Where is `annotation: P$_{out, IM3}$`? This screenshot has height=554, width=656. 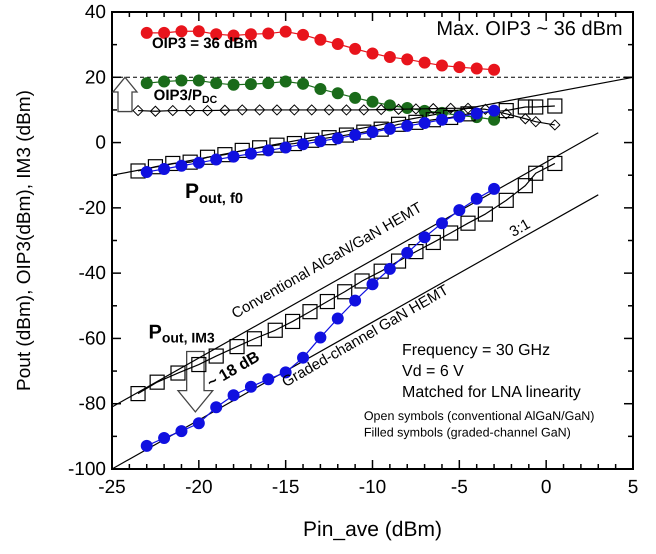
annotation: P$_{out, IM3}$ is located at coordinates (181, 333).